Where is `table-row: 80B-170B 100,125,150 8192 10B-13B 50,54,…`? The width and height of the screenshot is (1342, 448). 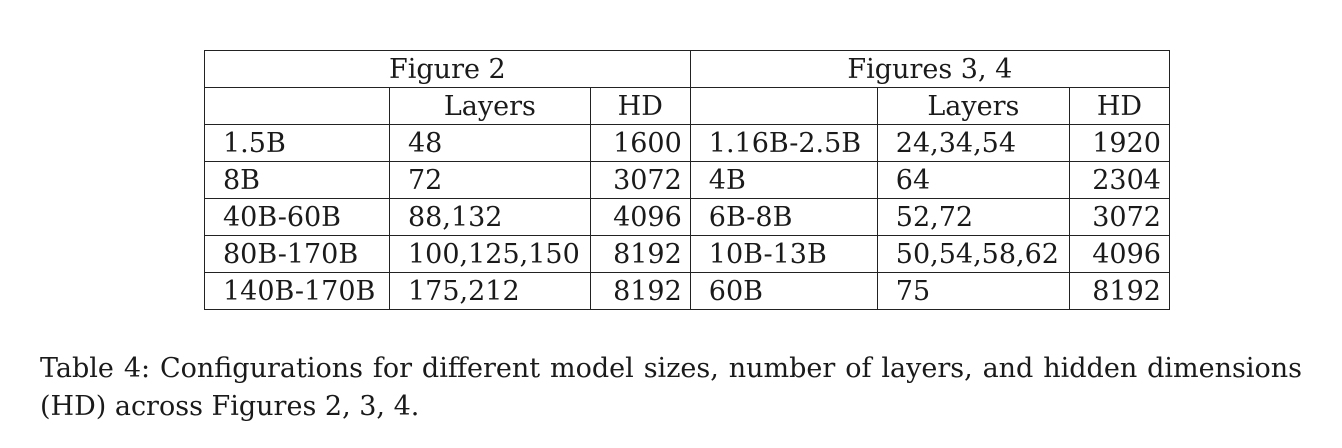 table-row: 80B-170B 100,125,150 8192 10B-13B 50,54,… is located at coordinates (687, 254).